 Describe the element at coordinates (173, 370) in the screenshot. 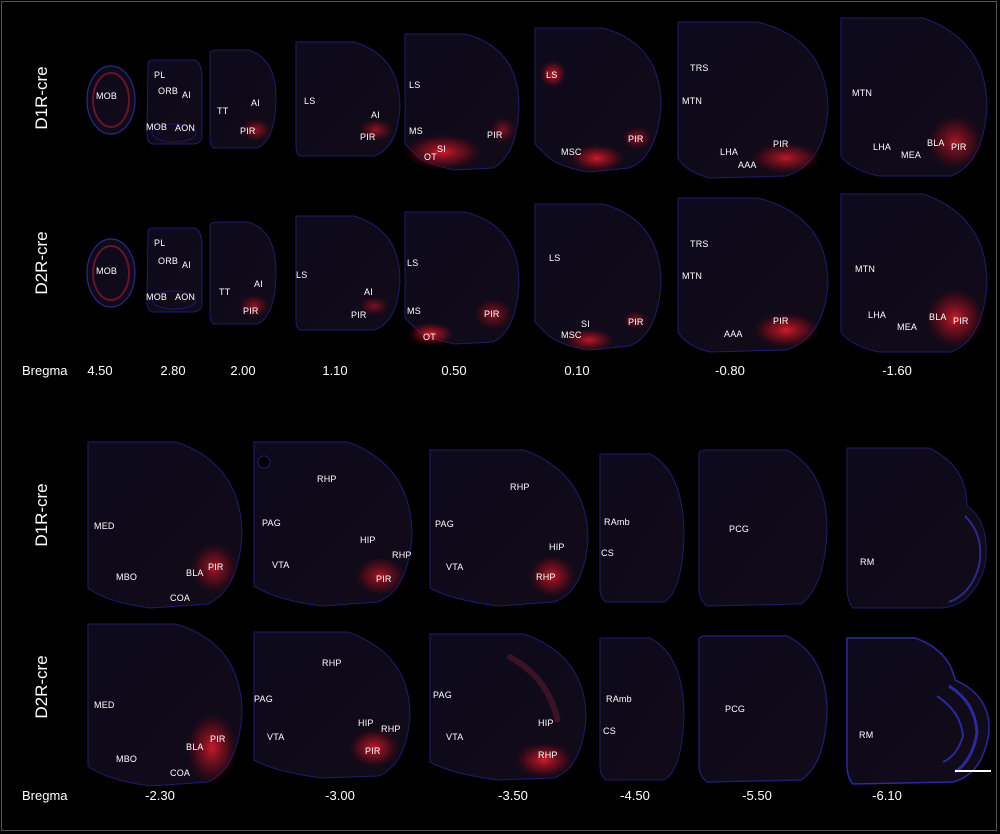

I see `bregma-value: 2.80` at that location.